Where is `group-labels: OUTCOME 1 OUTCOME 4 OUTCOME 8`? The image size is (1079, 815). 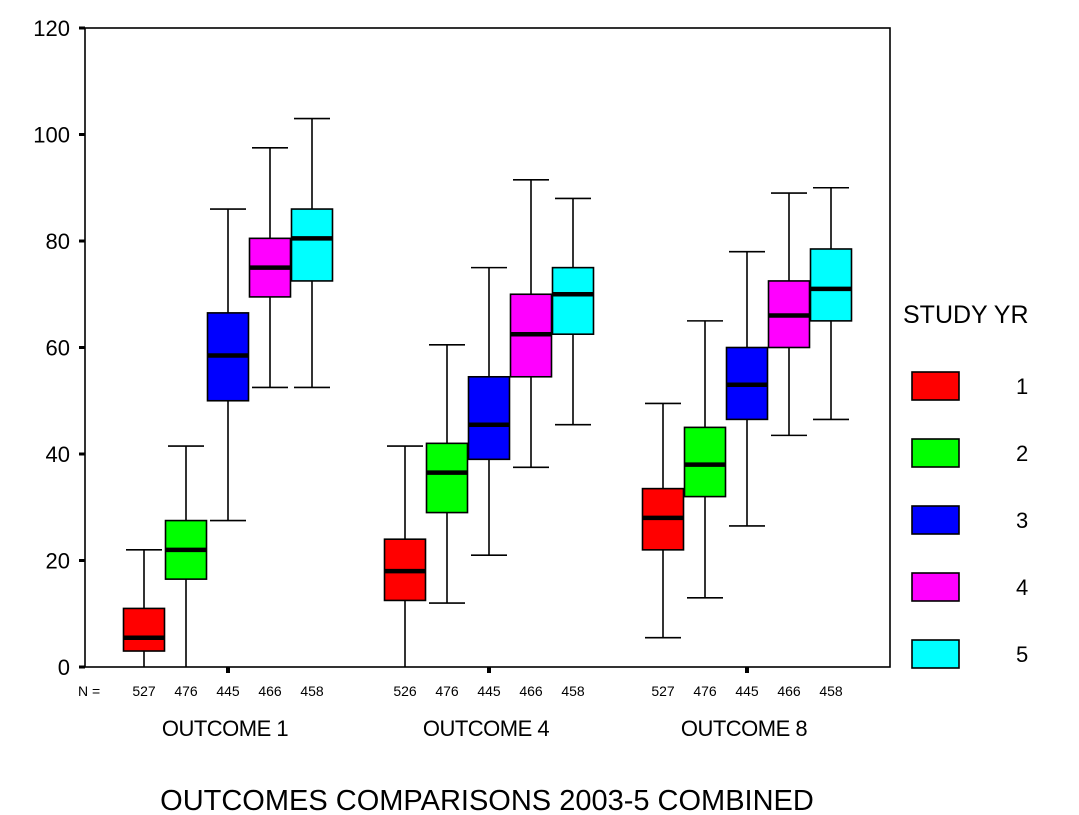
group-labels: OUTCOME 1 OUTCOME 4 OUTCOME 8 is located at coordinates (485, 704).